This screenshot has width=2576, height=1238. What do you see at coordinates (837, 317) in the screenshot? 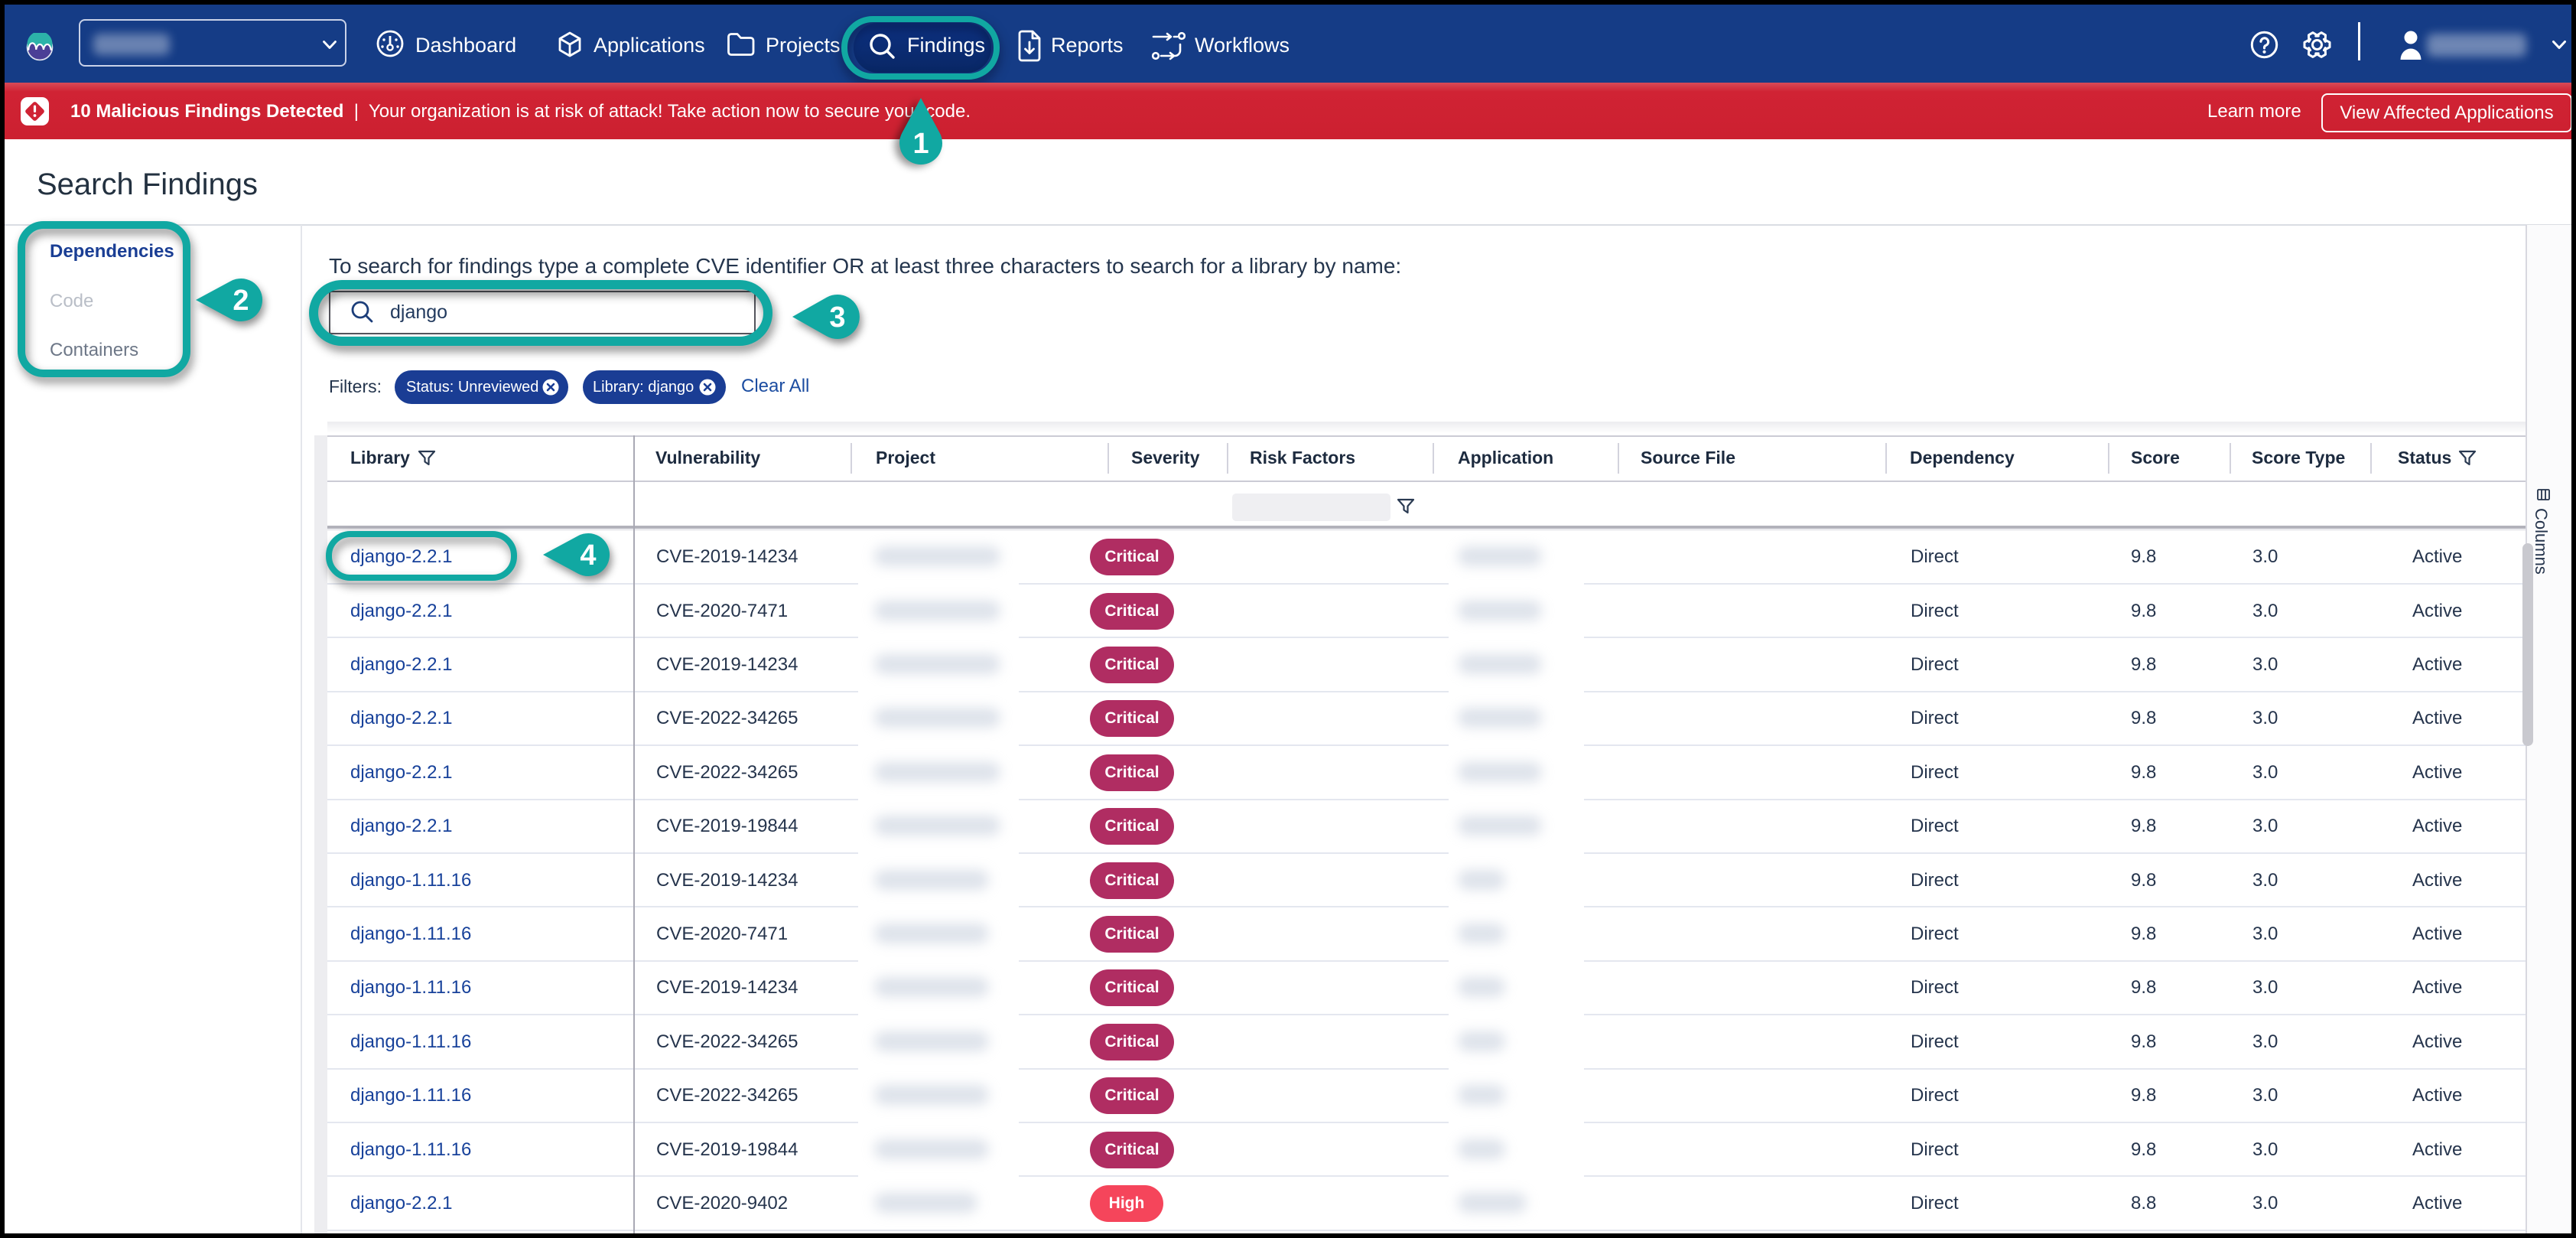
I see `svg-text: 3` at bounding box center [837, 317].